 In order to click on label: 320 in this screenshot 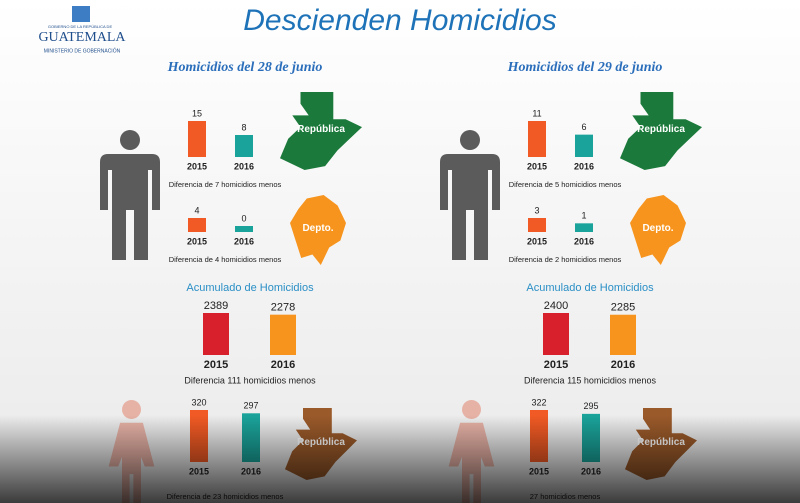, I will do `click(198, 402)`.